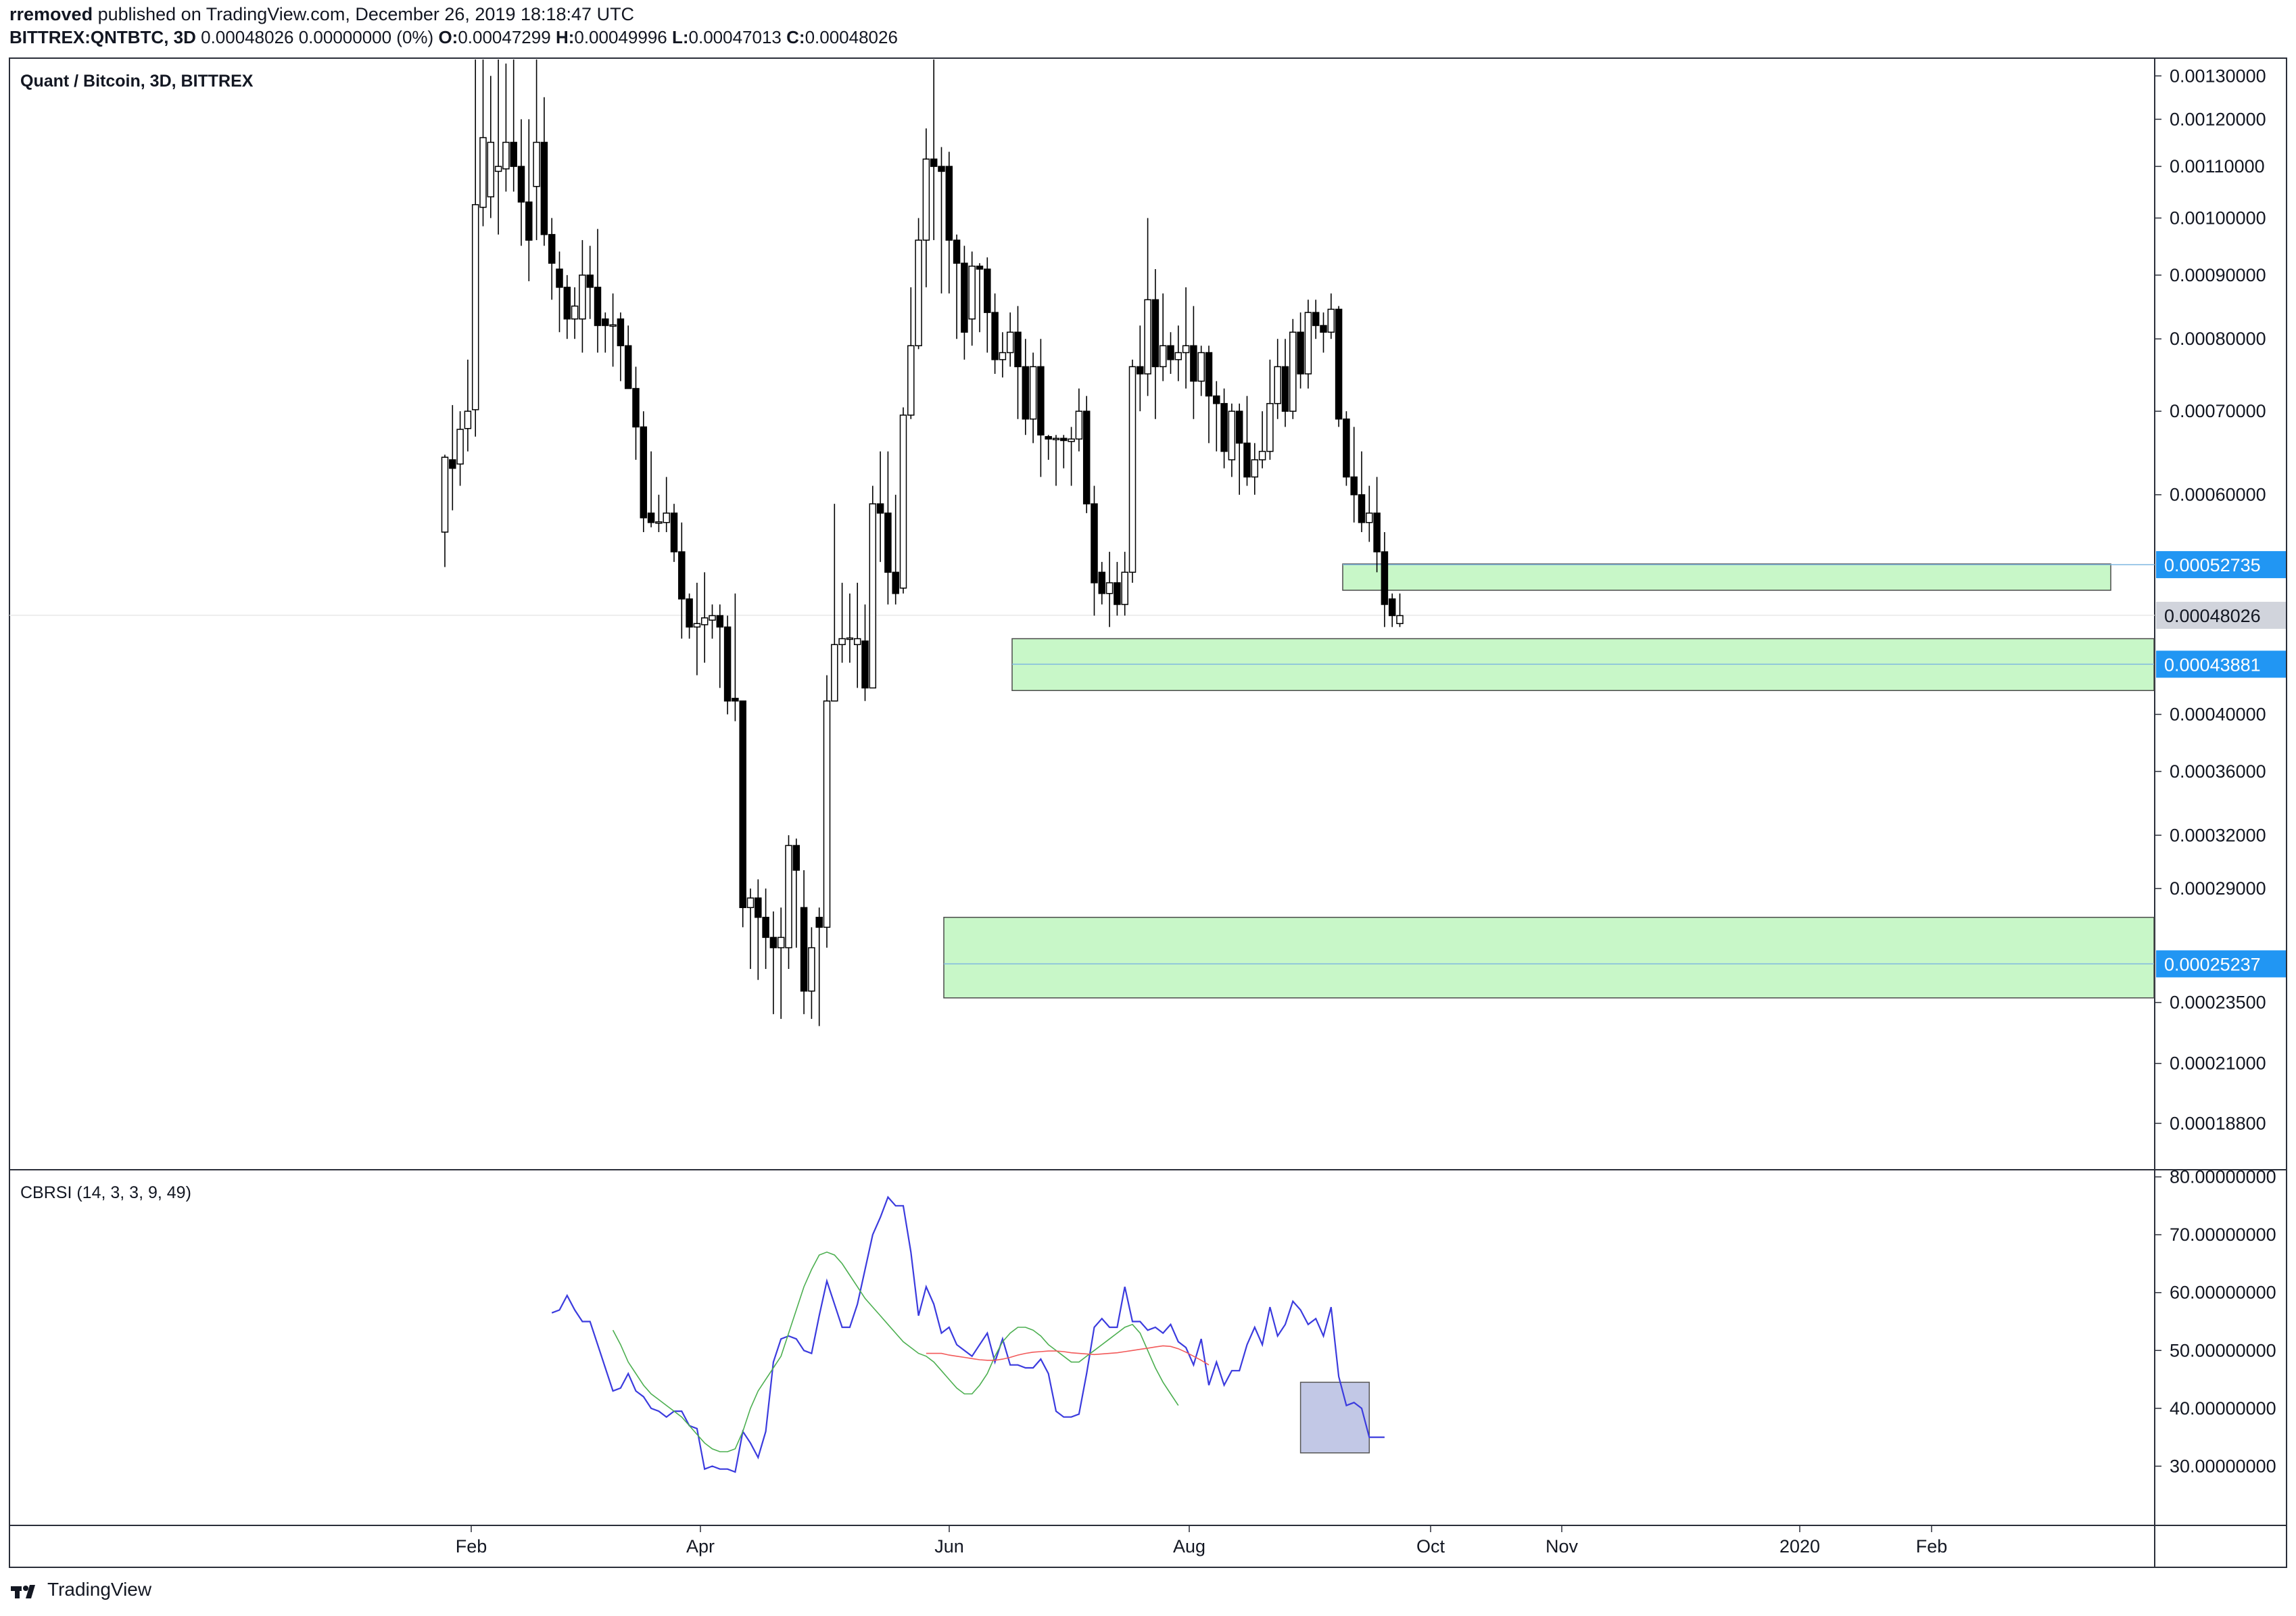 The width and height of the screenshot is (2296, 1616). Describe the element at coordinates (2212, 565) in the screenshot. I see `price-tag-label: 0.00052735` at that location.